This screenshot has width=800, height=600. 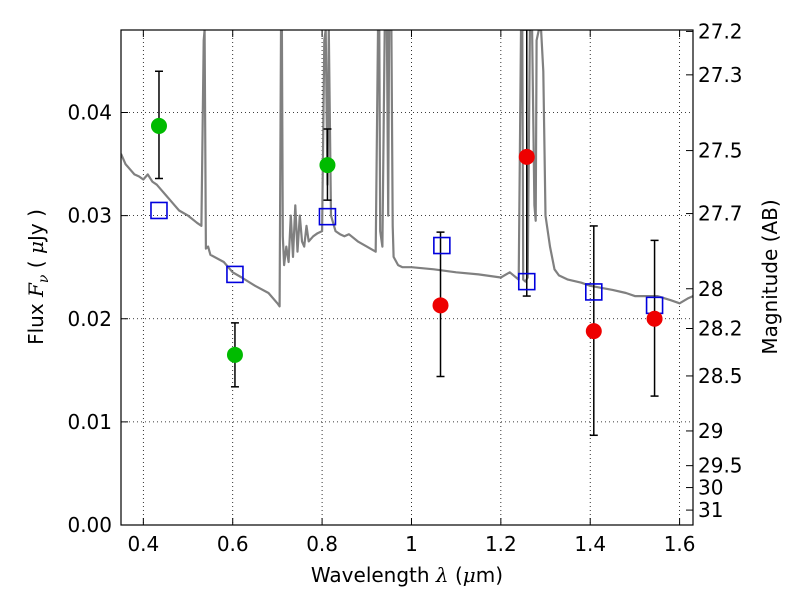 What do you see at coordinates (590, 544) in the screenshot?
I see `x-tick-label: 1.4` at bounding box center [590, 544].